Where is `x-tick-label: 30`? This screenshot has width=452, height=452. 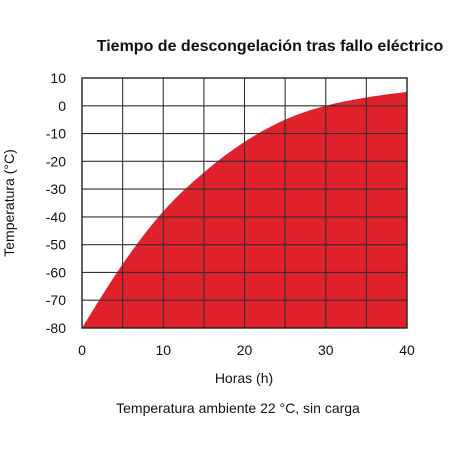
x-tick-label: 30 is located at coordinates (326, 350).